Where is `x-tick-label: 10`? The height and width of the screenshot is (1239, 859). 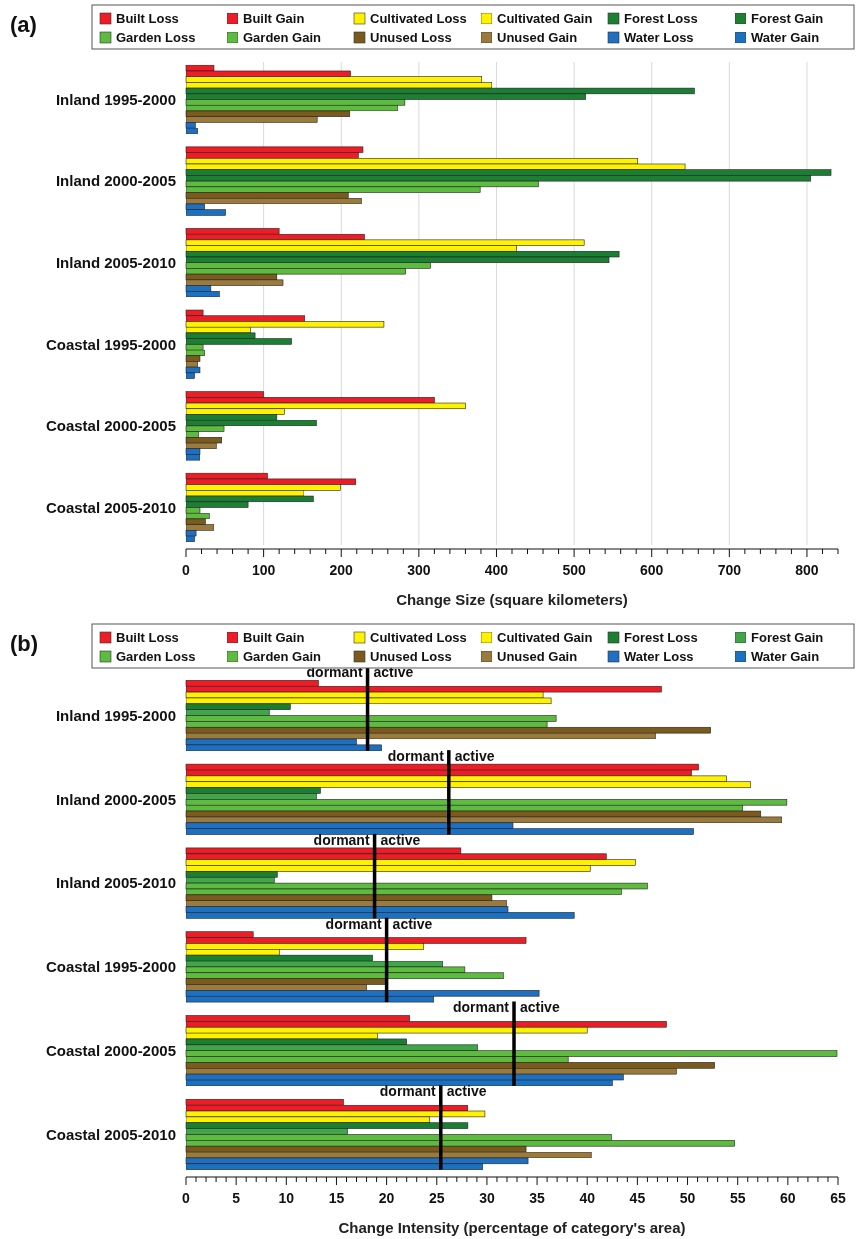 x-tick-label: 10 is located at coordinates (286, 1198).